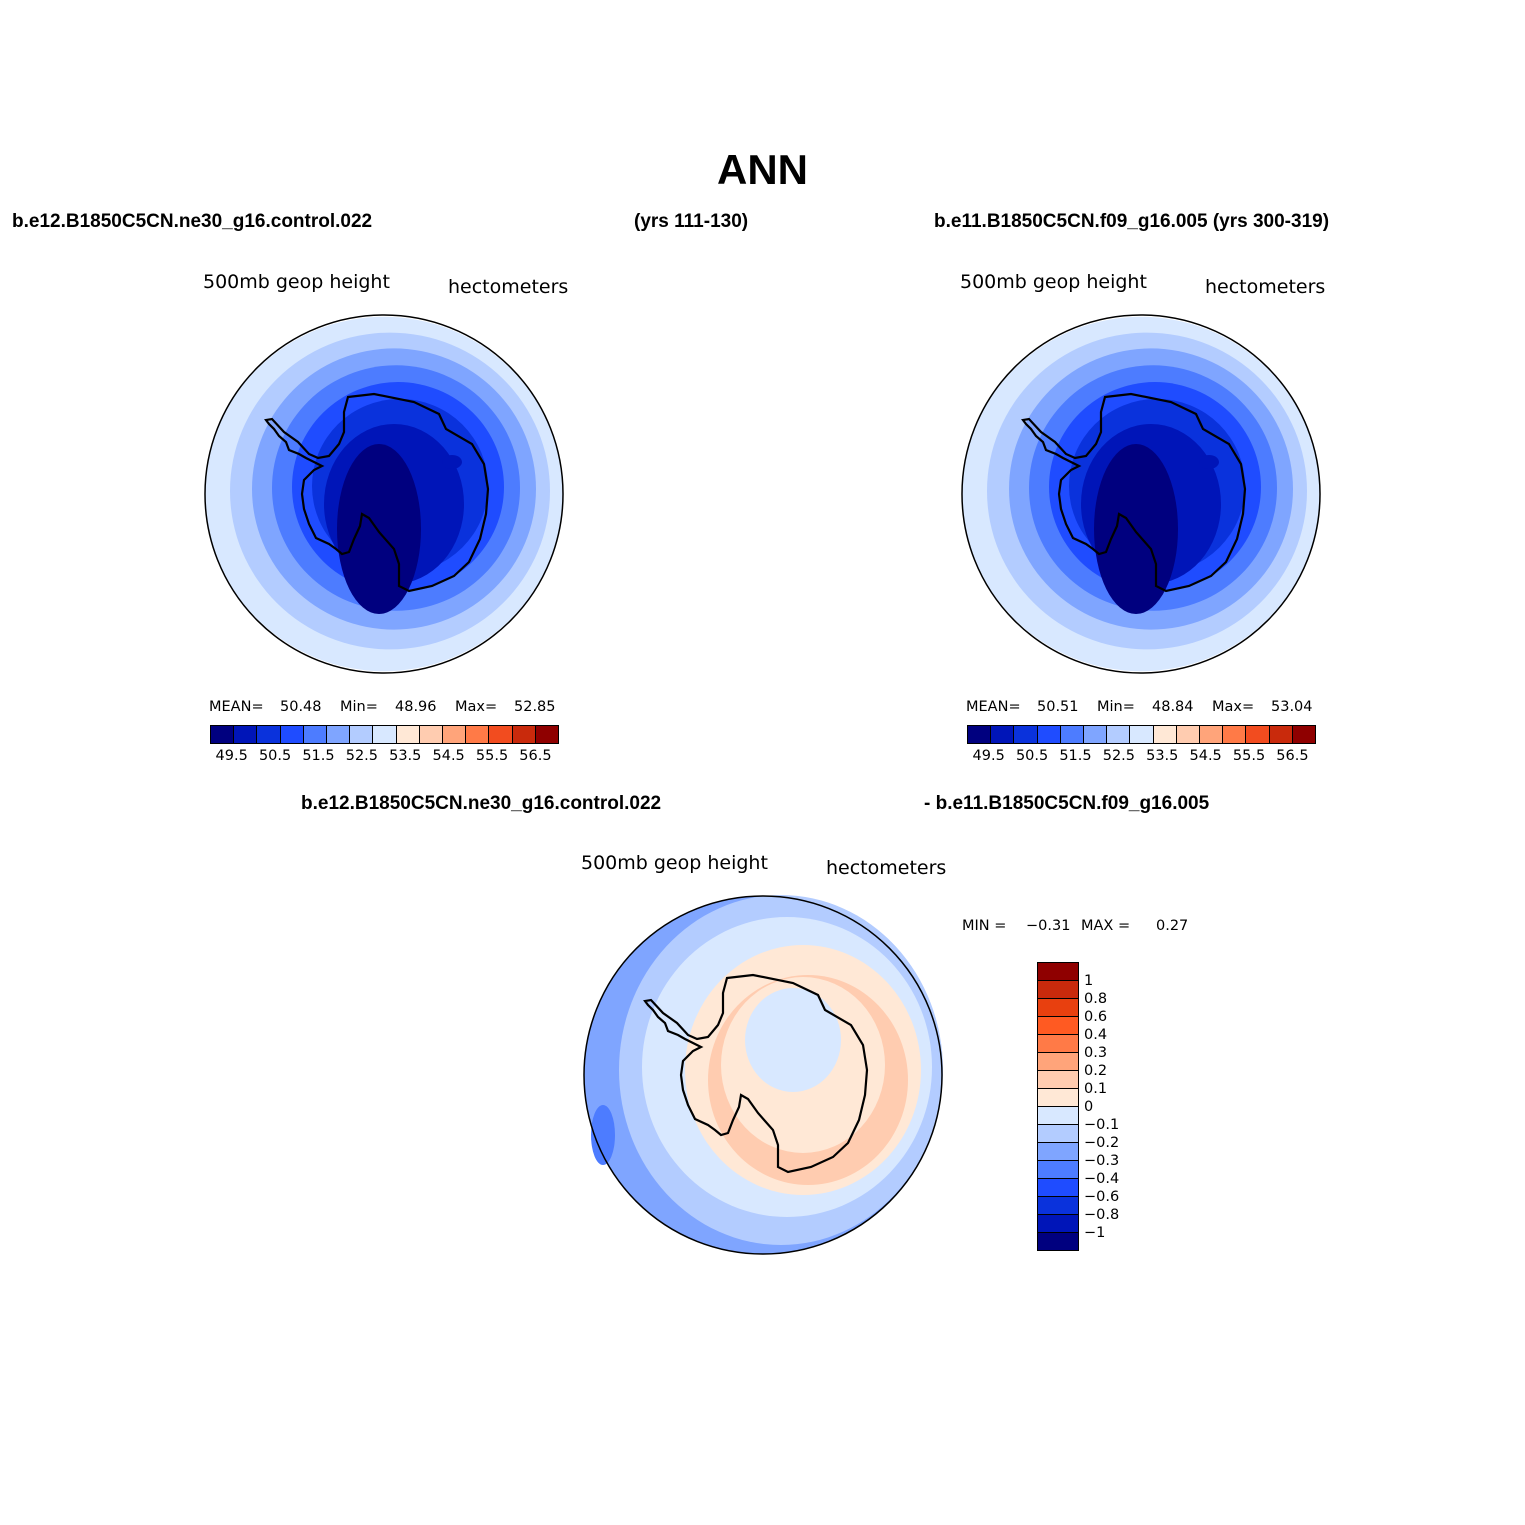 The image size is (1525, 1525). What do you see at coordinates (1233, 707) in the screenshot?
I see `right-max-label: Max=` at bounding box center [1233, 707].